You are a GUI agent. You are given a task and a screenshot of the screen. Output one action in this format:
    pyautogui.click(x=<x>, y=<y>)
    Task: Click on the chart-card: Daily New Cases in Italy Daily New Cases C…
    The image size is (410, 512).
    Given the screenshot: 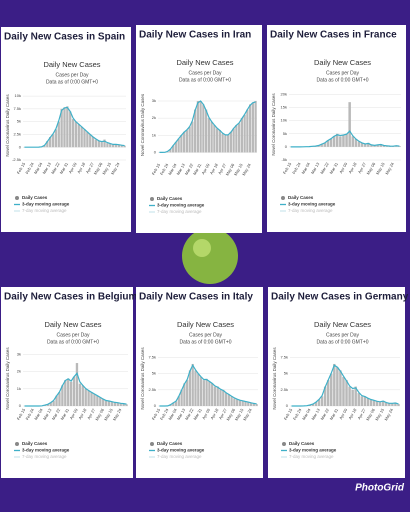 What is the action you would take?
    pyautogui.click(x=199, y=382)
    